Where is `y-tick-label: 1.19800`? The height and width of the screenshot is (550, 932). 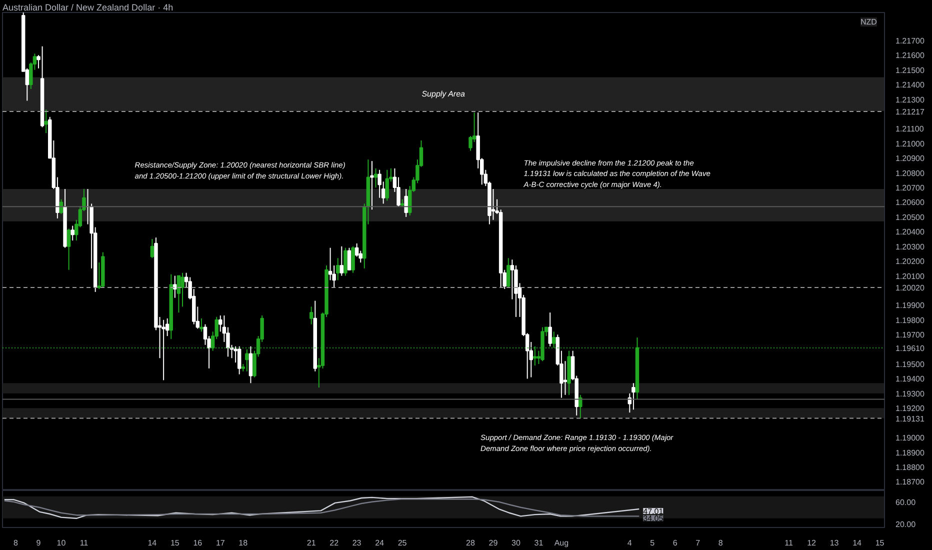 y-tick-label: 1.19800 is located at coordinates (910, 320).